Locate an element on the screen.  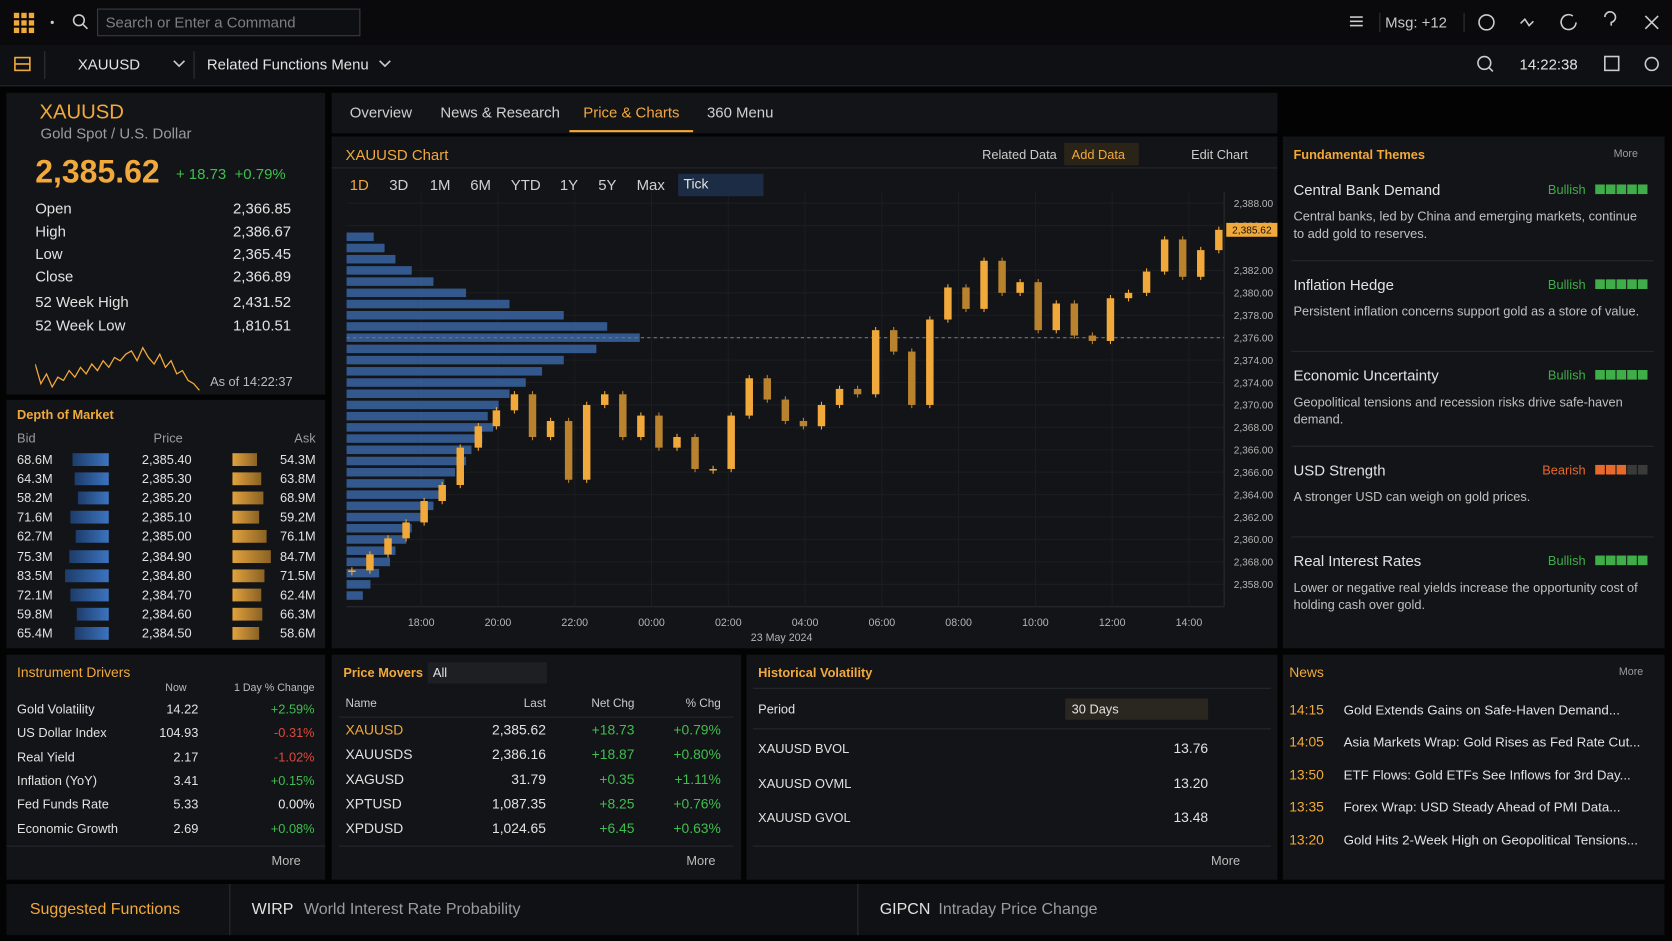
chart-action: Edit Chart is located at coordinates (1219, 155).